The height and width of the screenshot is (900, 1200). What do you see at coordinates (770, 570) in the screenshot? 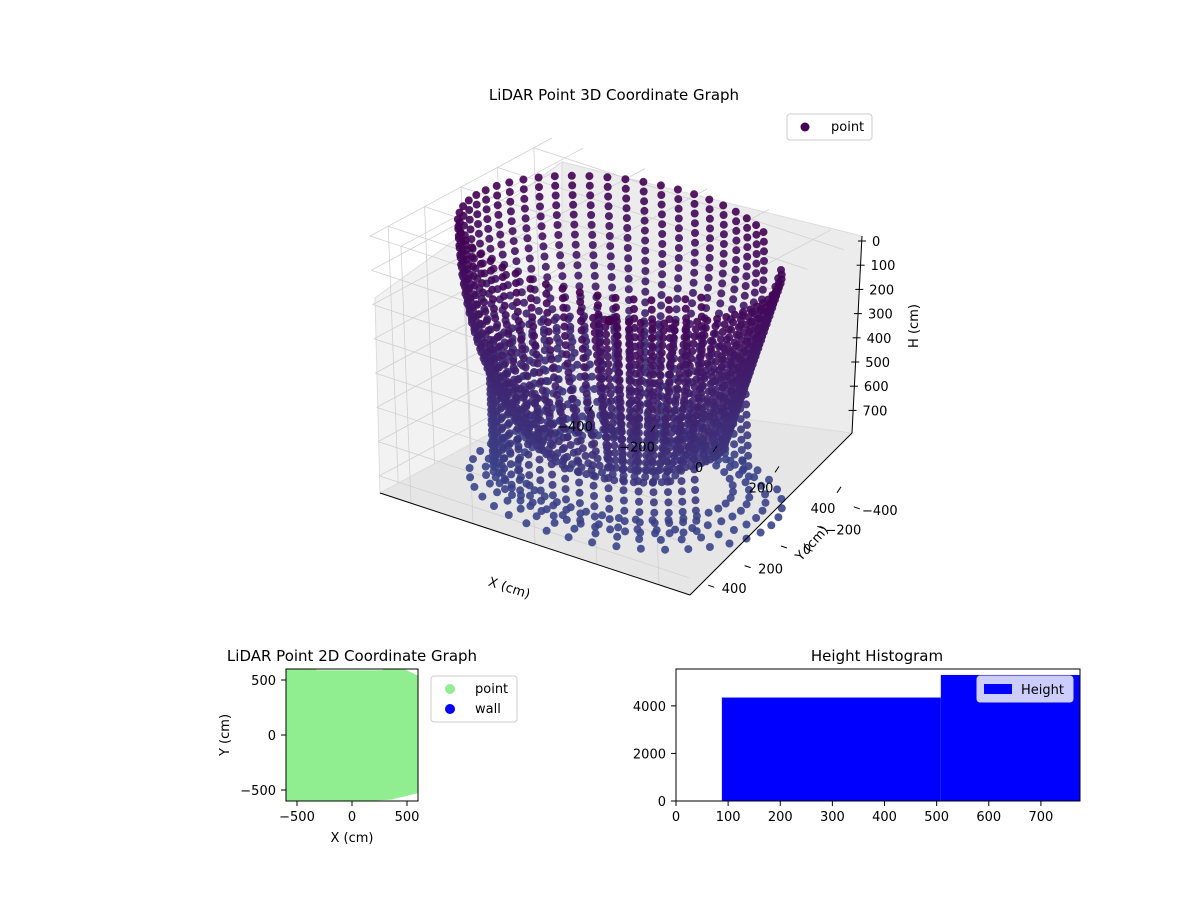
I see `y-tick-label: 200` at bounding box center [770, 570].